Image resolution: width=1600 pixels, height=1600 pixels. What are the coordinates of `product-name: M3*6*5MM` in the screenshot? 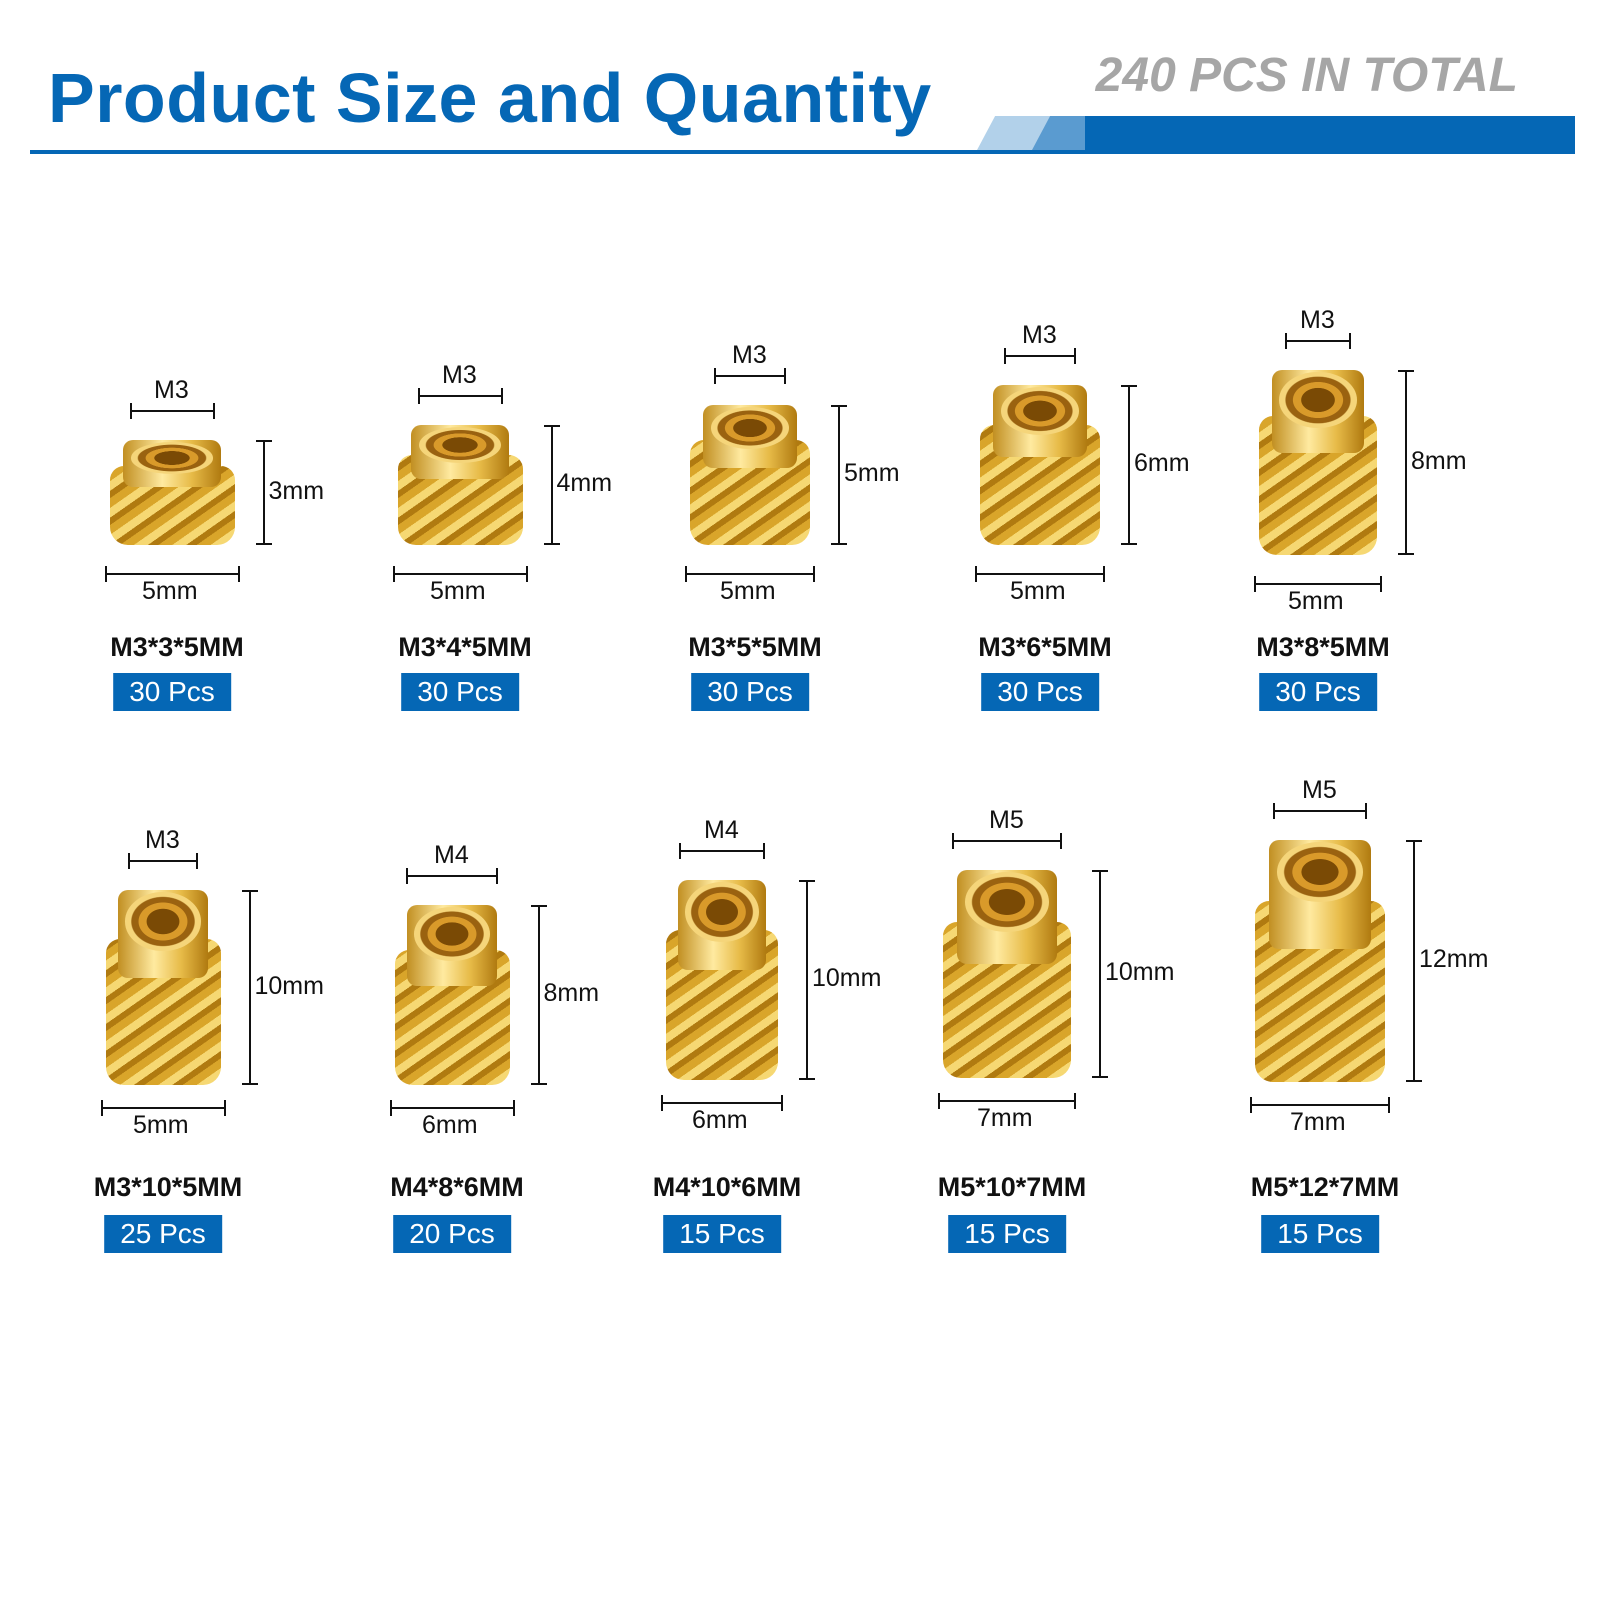 It's located at (1045, 647).